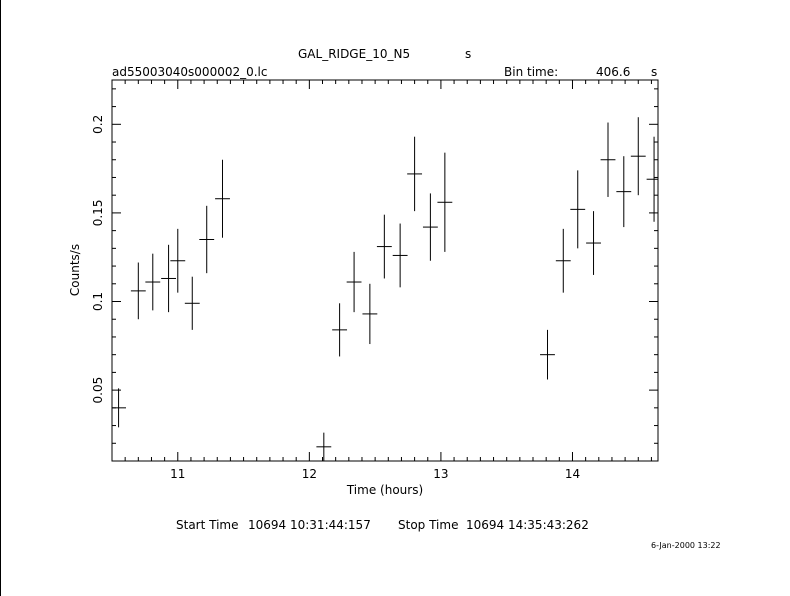  What do you see at coordinates (354, 54) in the screenshot?
I see `plot-title: GAL_RIDGE_10_N5` at bounding box center [354, 54].